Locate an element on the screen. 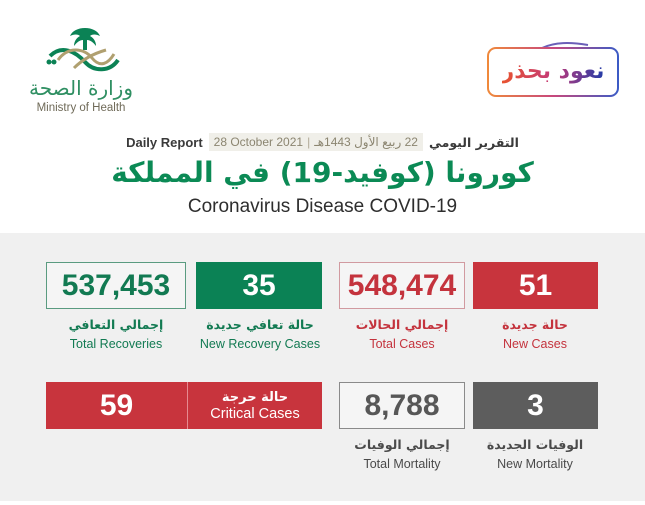 The width and height of the screenshot is (645, 505). ministry-name-english: Ministry of Health is located at coordinates (81, 108).